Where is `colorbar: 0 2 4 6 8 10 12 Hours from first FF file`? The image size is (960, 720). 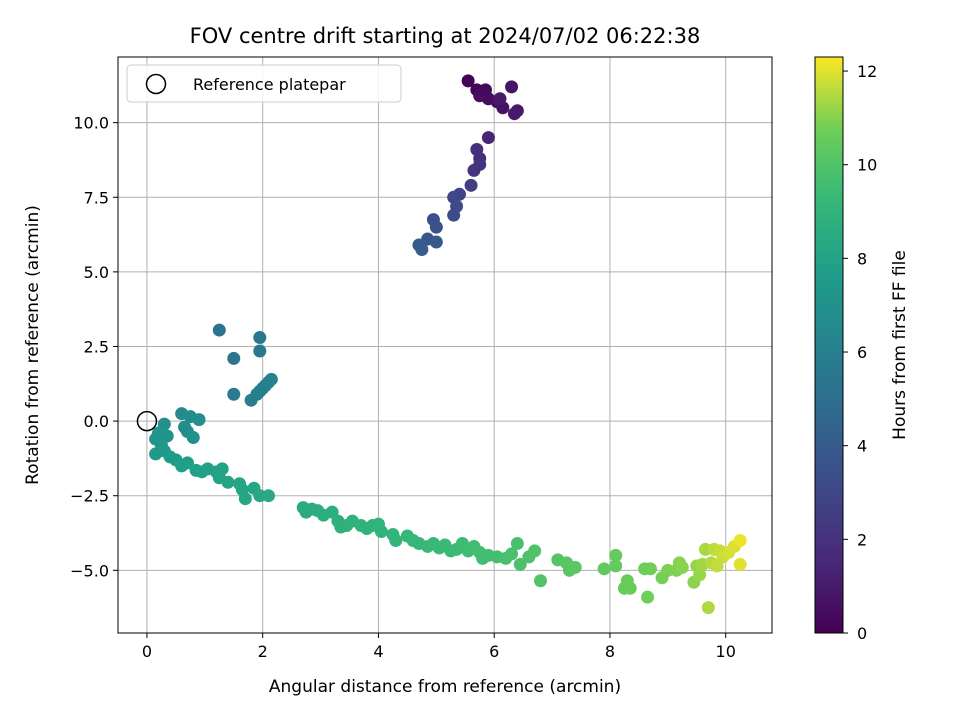
colorbar: 0 2 4 6 8 10 12 Hours from first FF file is located at coordinates (862, 349).